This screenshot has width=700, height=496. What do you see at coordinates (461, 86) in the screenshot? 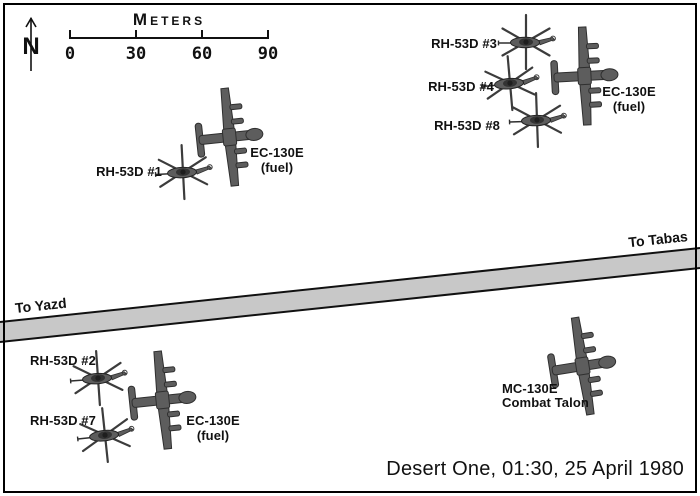
I see `heli-label-rh53d-4: RH-53D #4` at bounding box center [461, 86].